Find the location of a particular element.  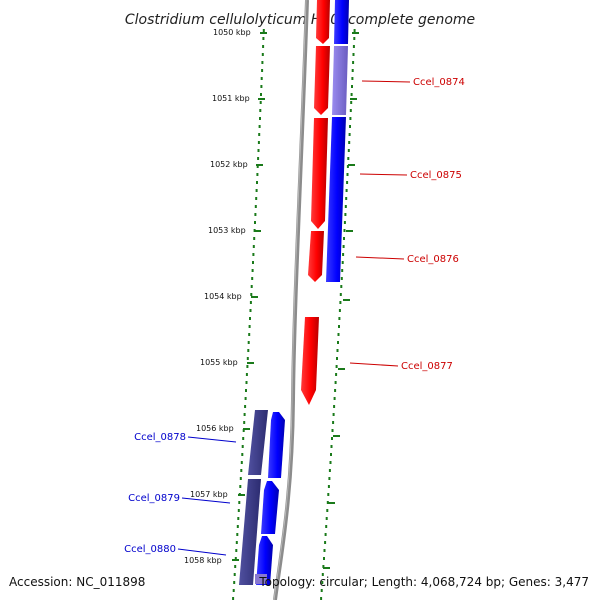

gene-fragment is located at coordinates (261, 579).